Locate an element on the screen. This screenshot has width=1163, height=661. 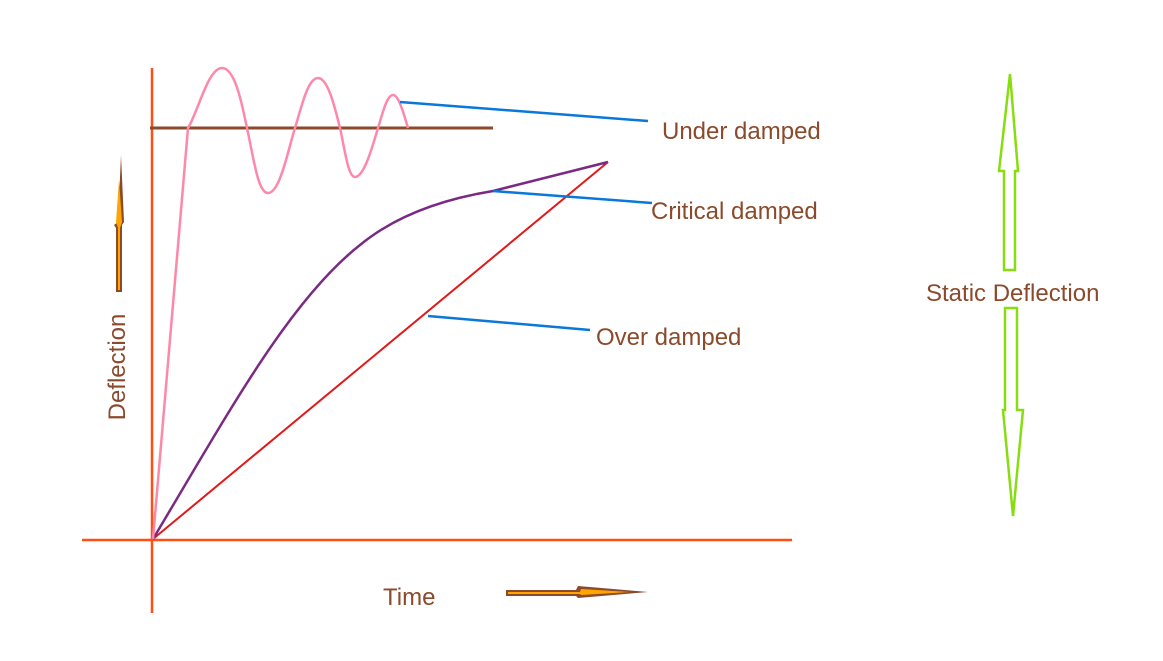
critical-damped-leader is located at coordinates (572, 197).